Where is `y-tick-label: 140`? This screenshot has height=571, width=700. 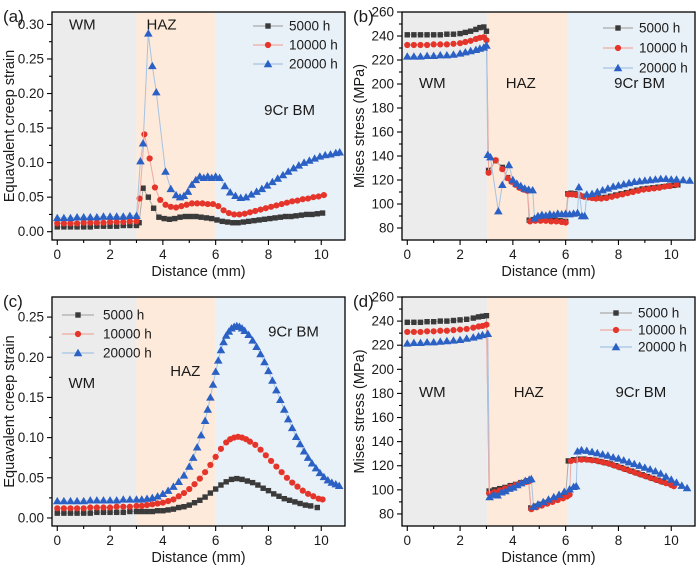
y-tick-label: 140 is located at coordinates (382, 156).